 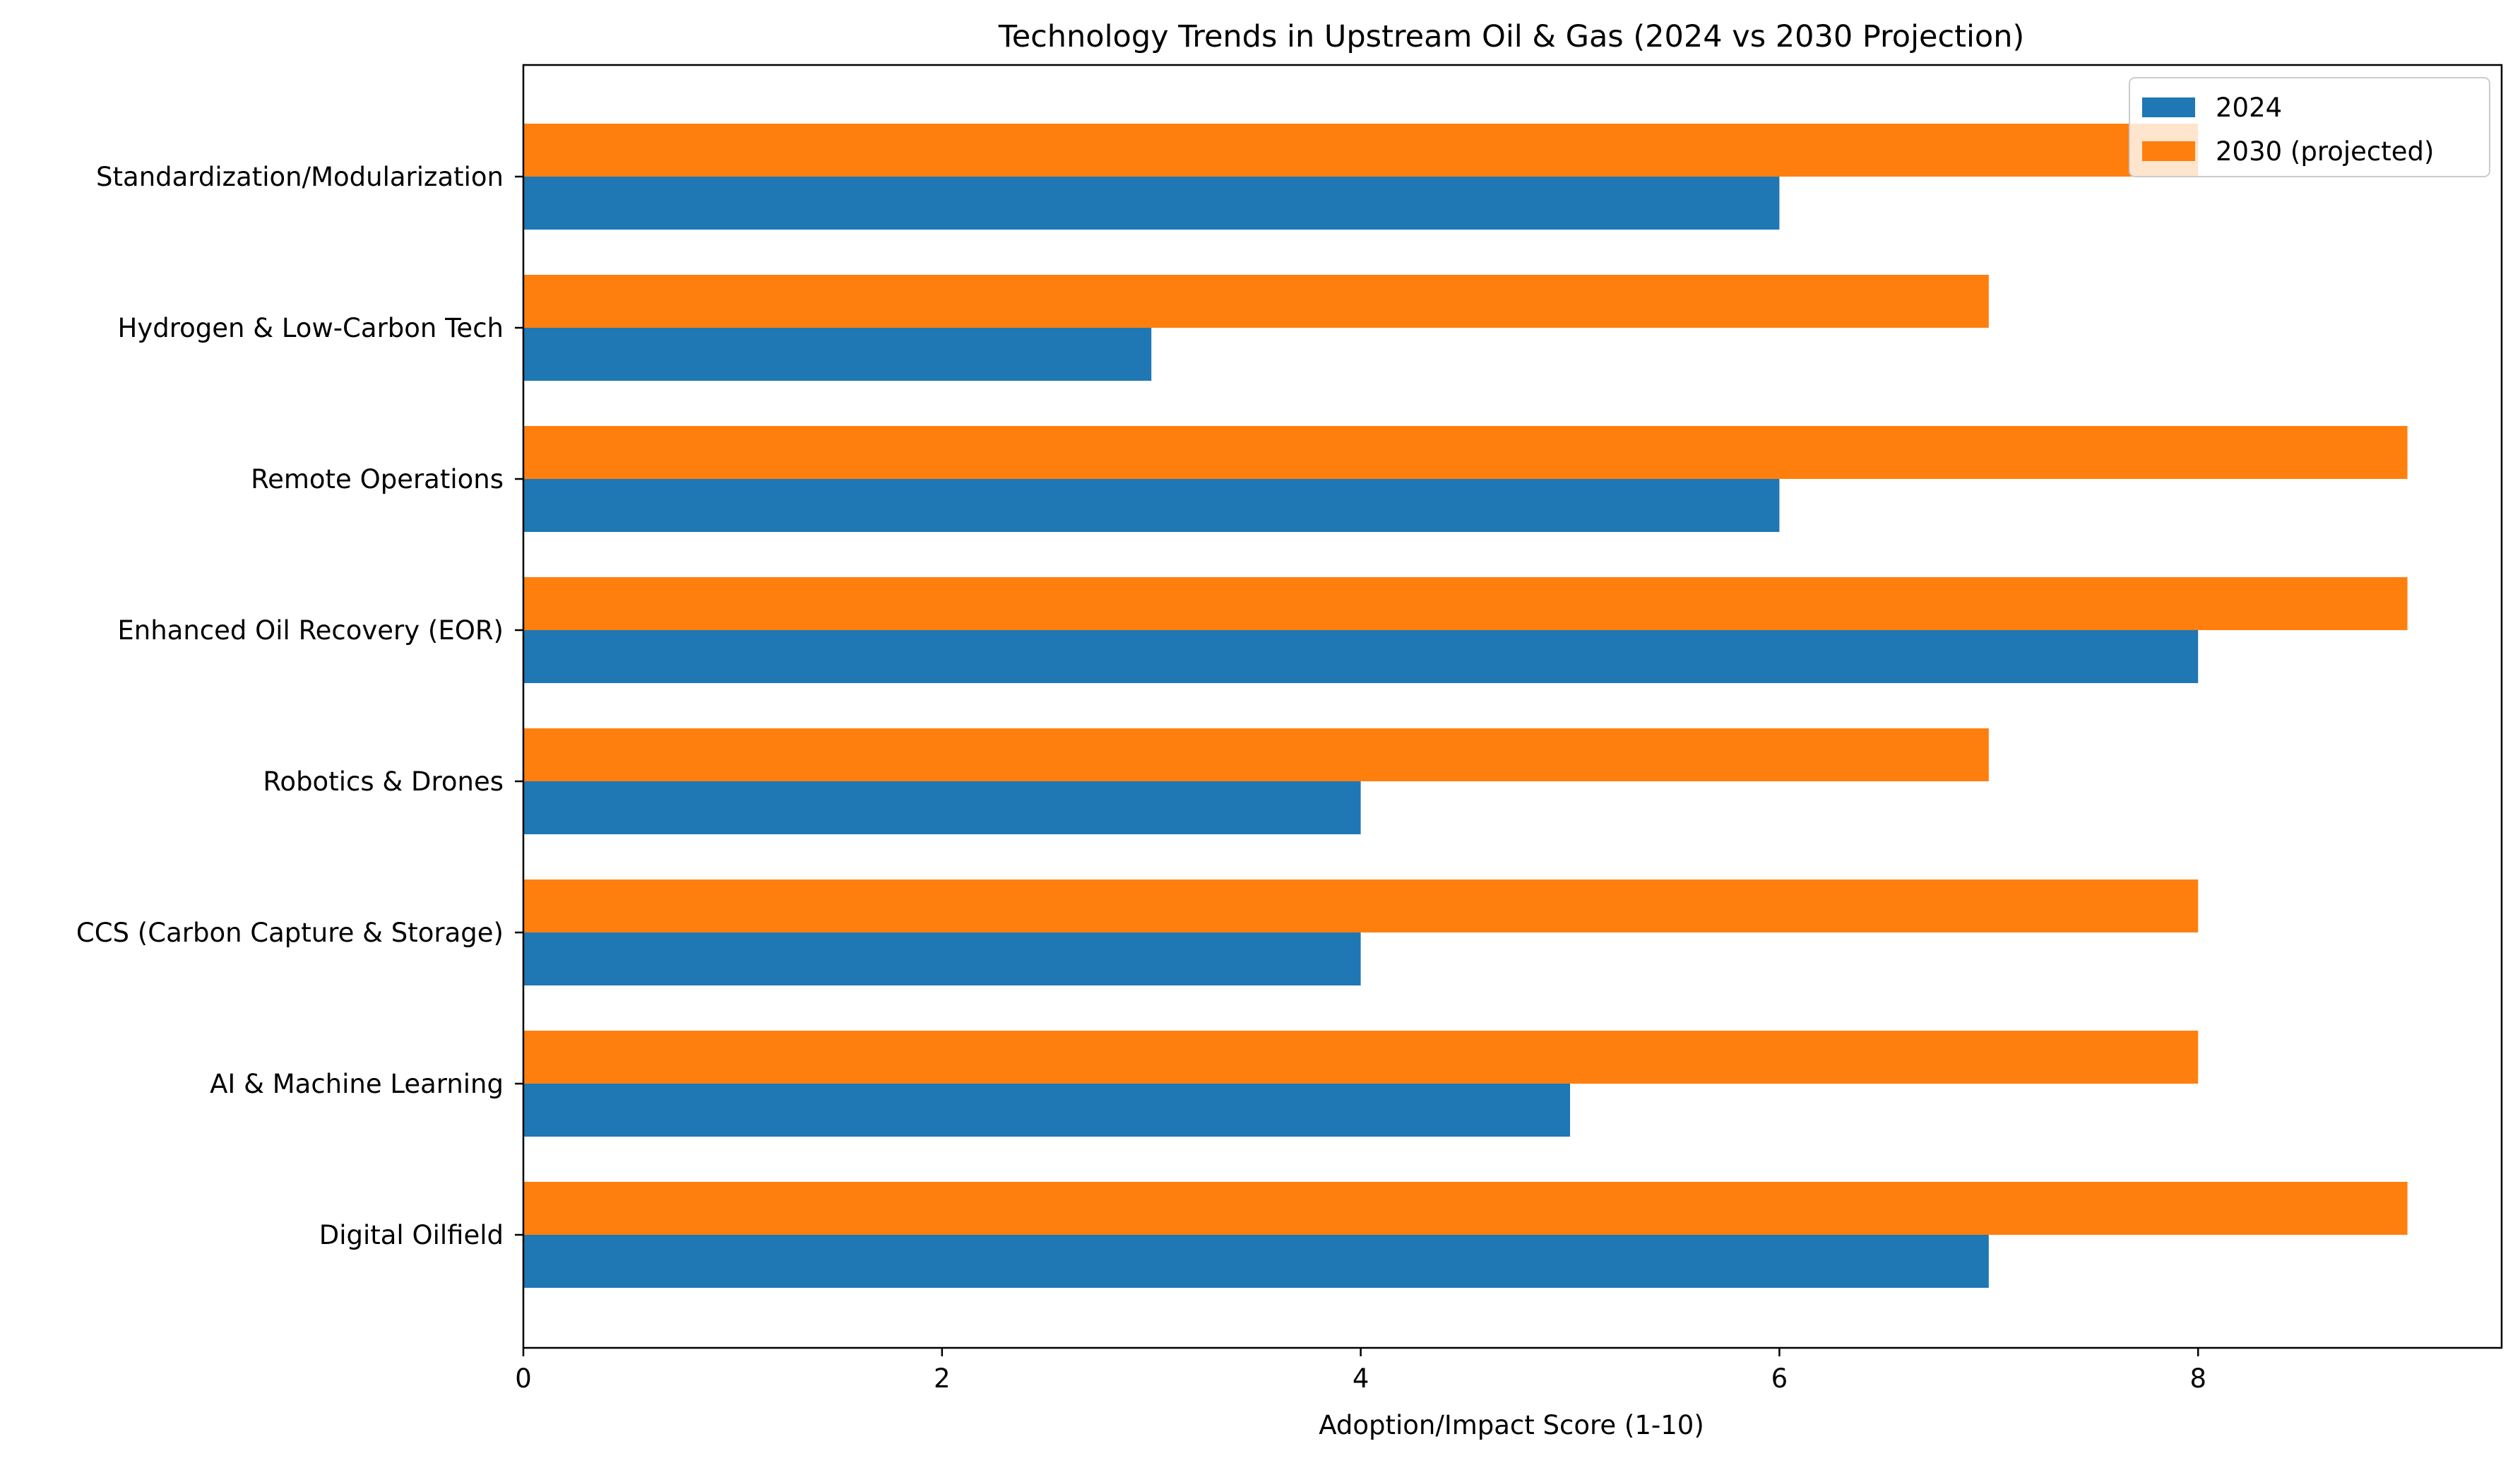 I want to click on y-tick-label: Standardization/Modularization, so click(x=300, y=177).